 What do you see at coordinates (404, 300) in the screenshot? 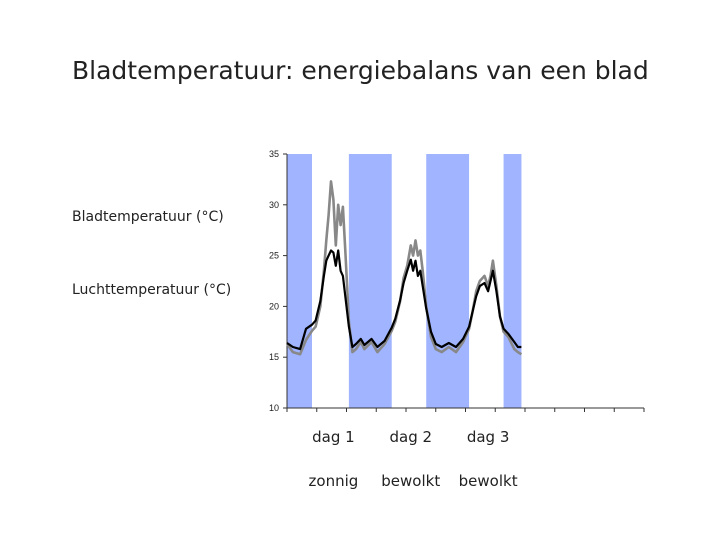
I see `air-temperature-line` at bounding box center [404, 300].